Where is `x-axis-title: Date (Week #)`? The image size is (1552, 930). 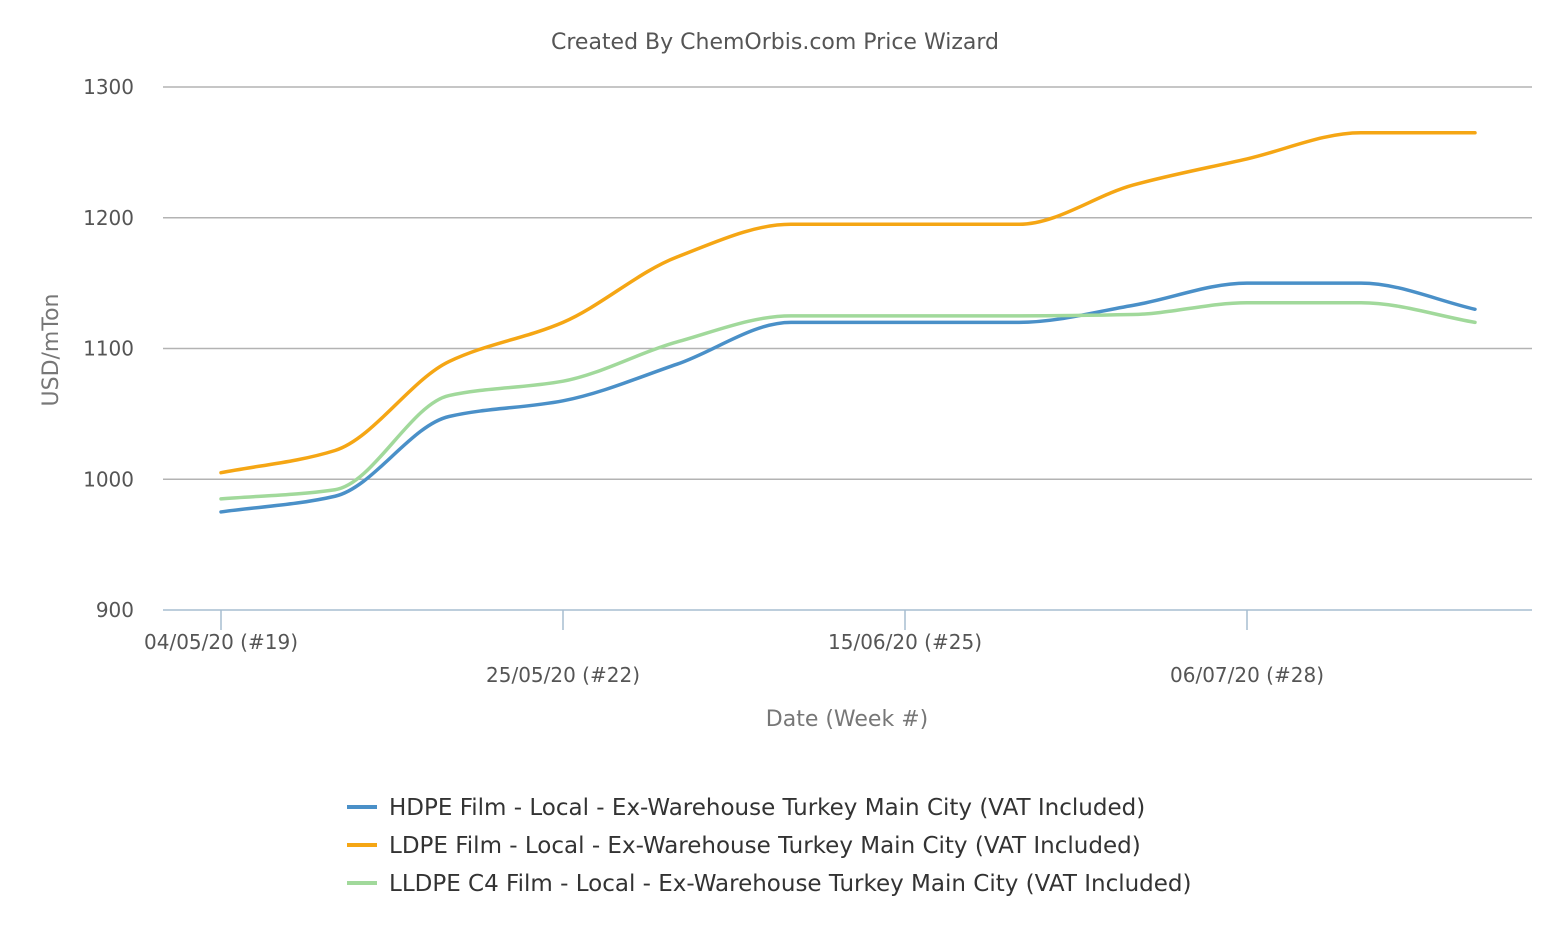 x-axis-title: Date (Week #) is located at coordinates (847, 719).